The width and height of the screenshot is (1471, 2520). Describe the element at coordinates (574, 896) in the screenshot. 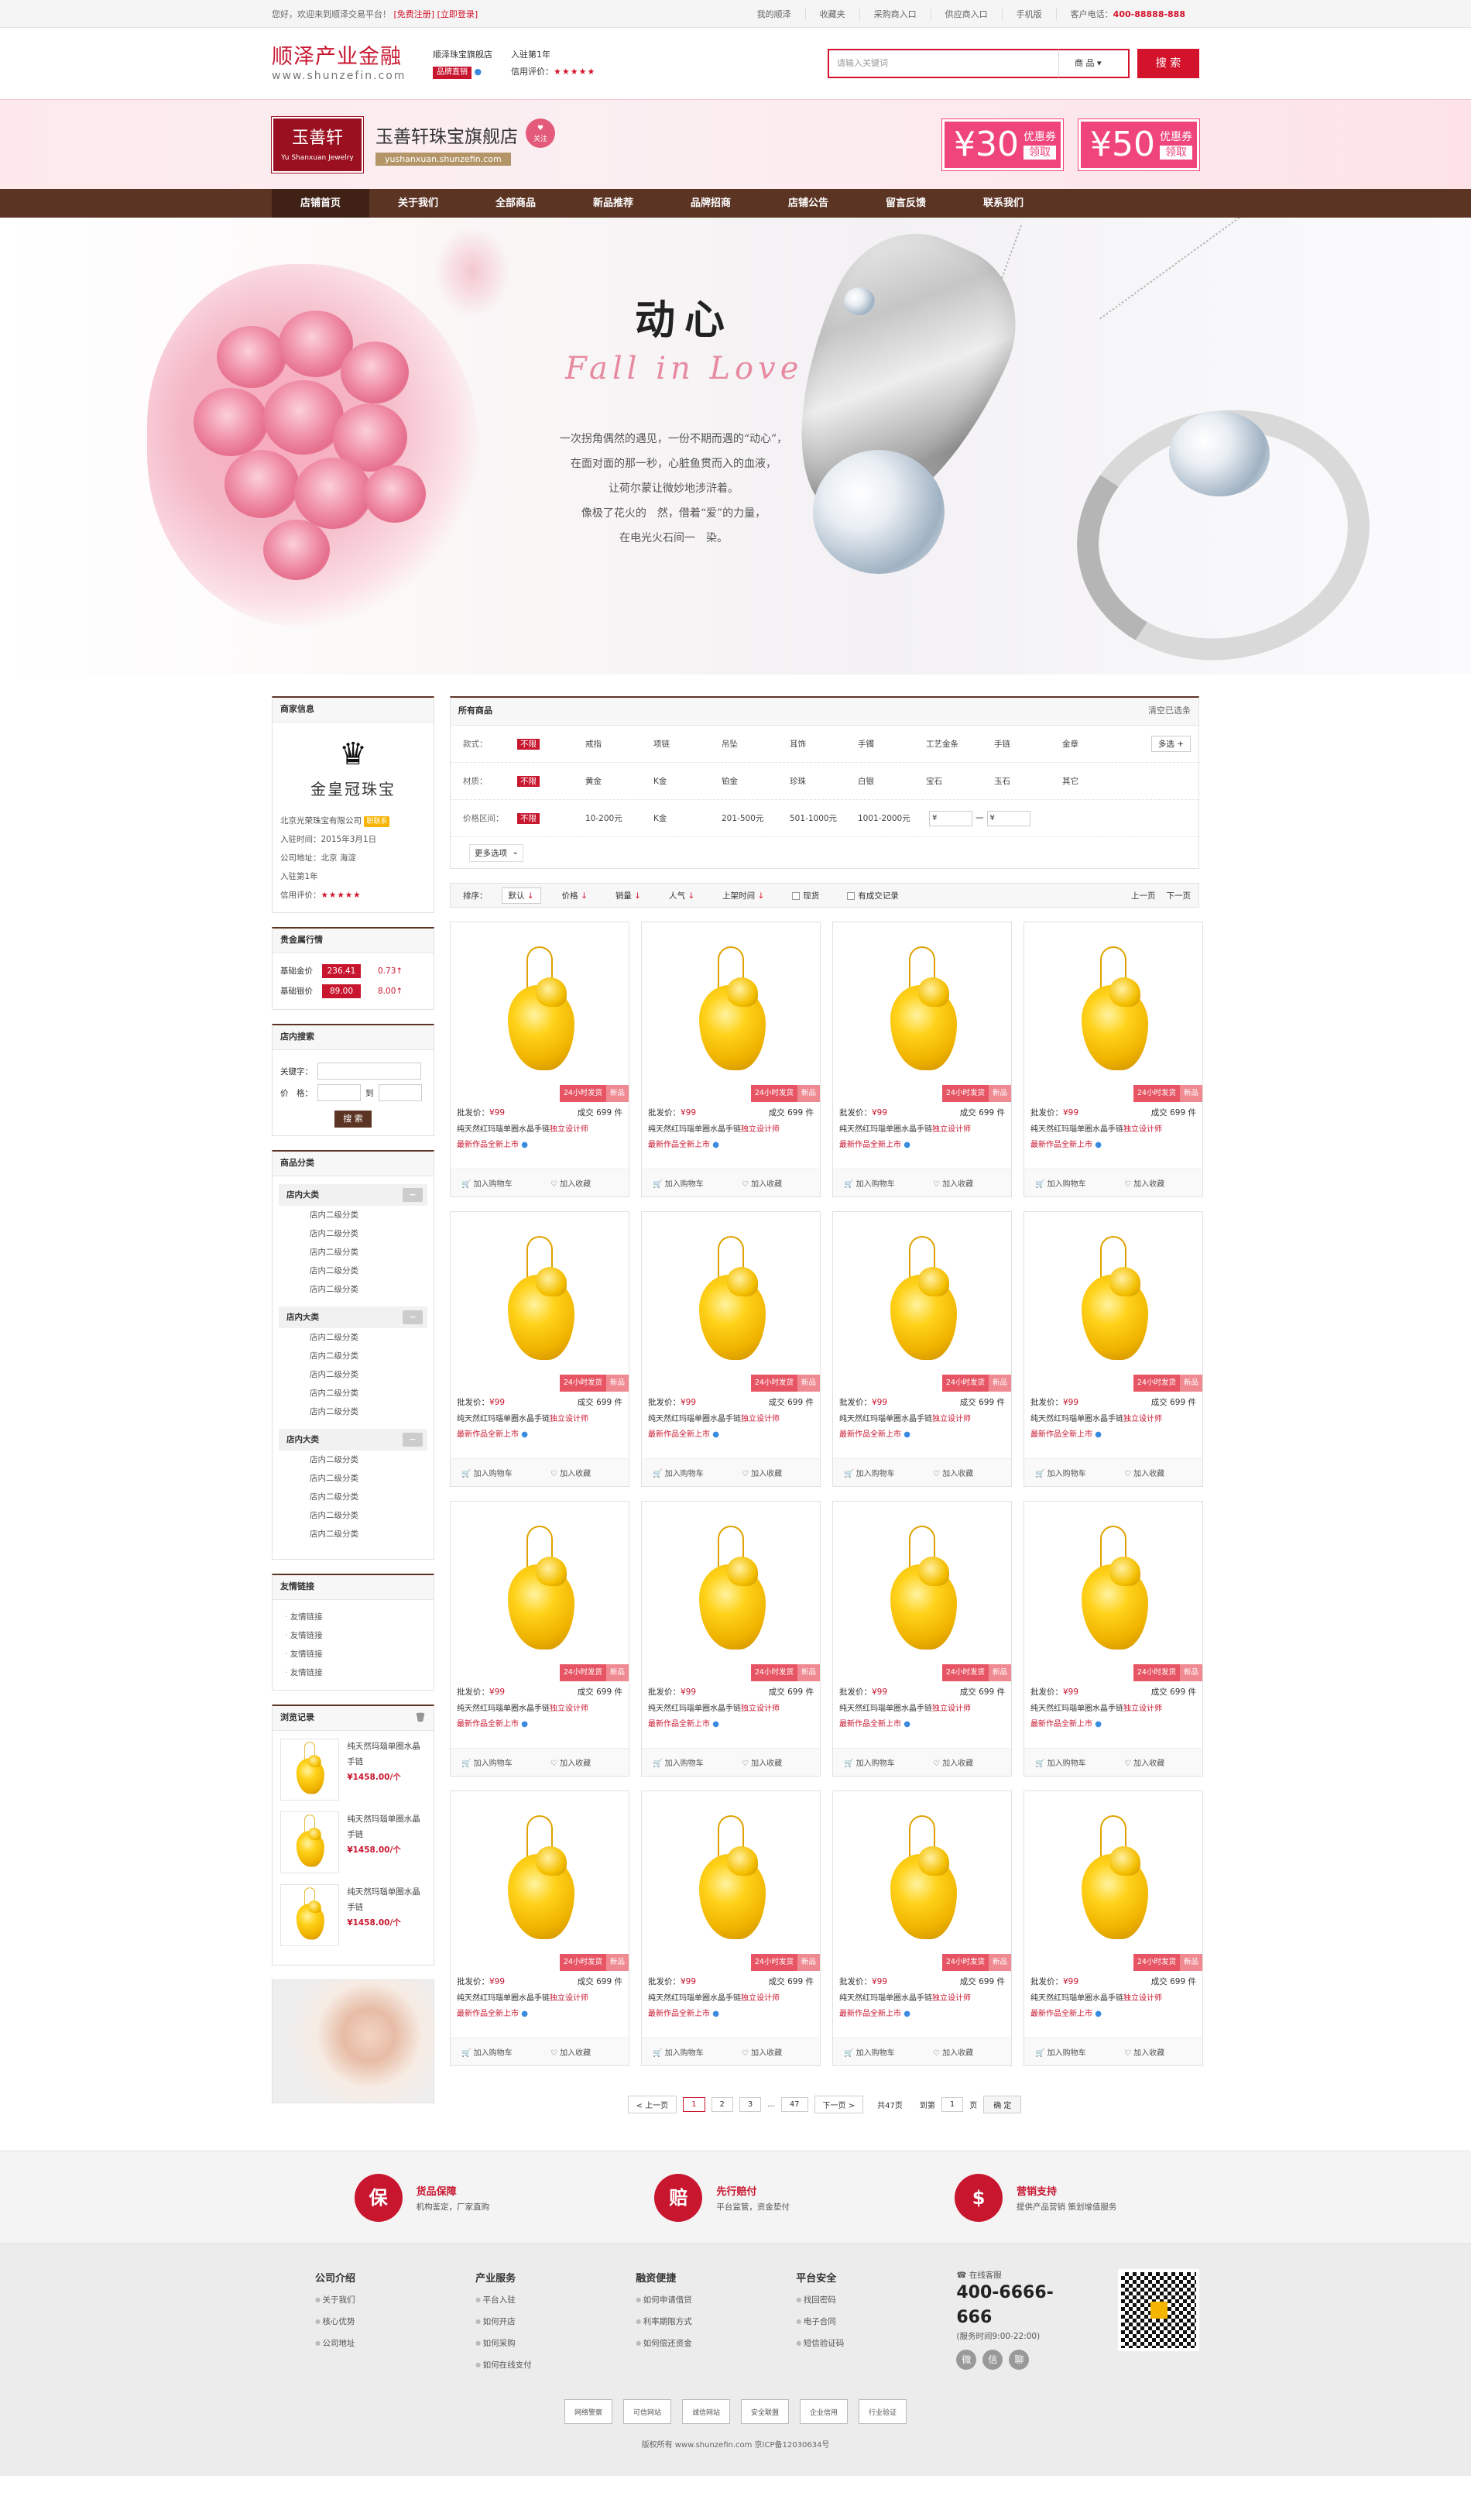

I see `sort-price: 价格 ↓` at that location.